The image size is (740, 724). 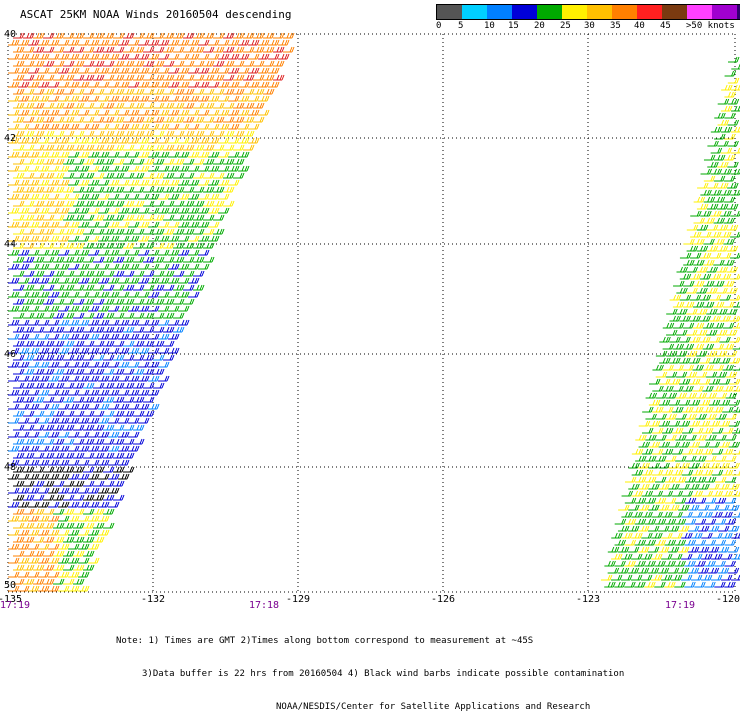 I want to click on legend-label: >50 knots, so click(x=710, y=26).